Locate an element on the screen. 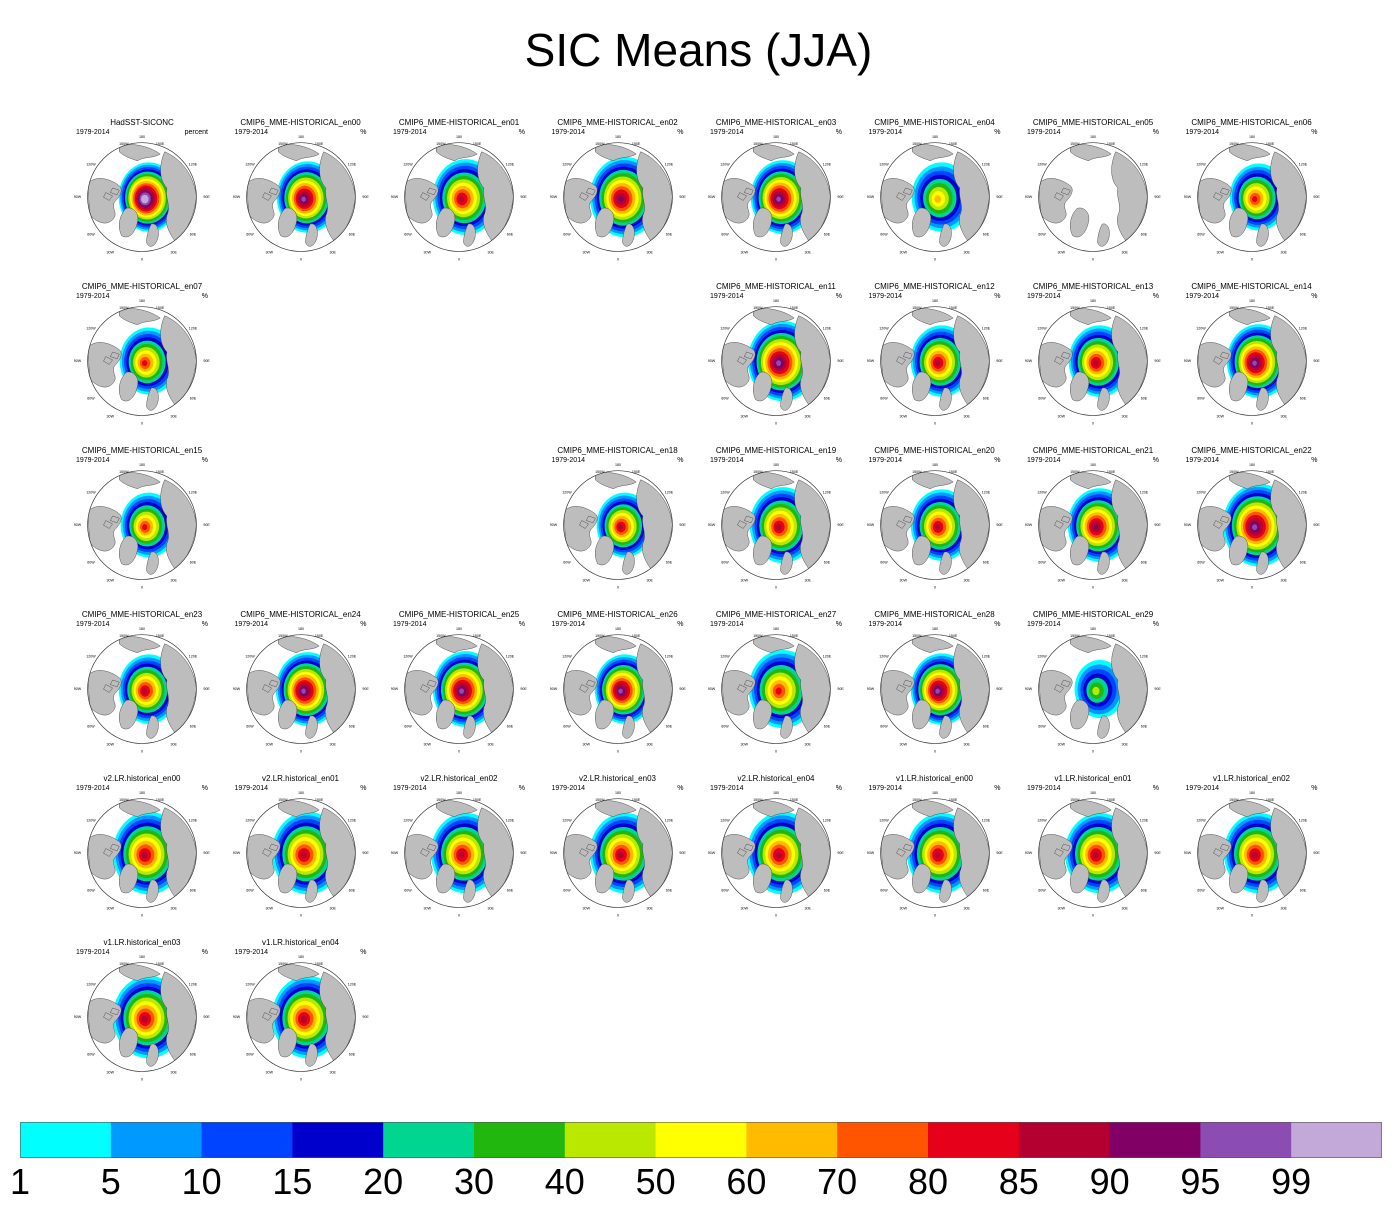  ice-contour-undefined is located at coordinates (144, 199).